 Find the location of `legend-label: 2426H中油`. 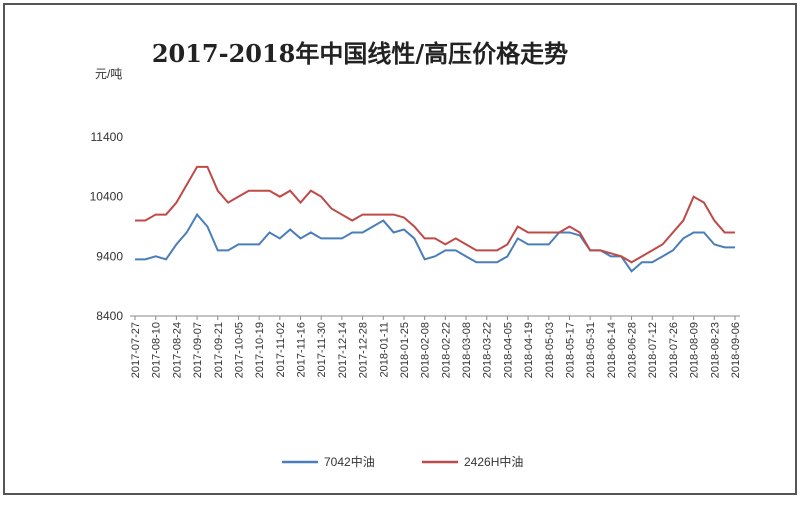

legend-label: 2426H中油 is located at coordinates (493, 461).